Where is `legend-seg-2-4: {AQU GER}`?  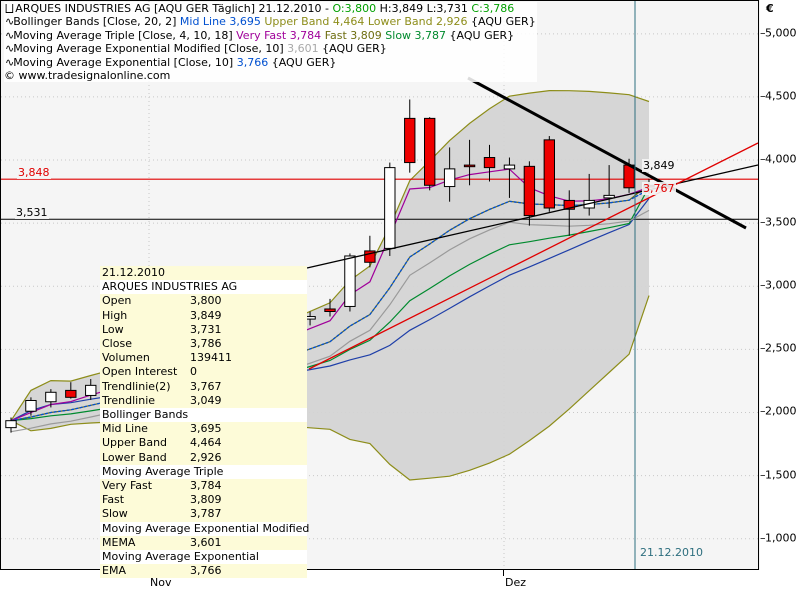
legend-seg-2-4: {AQU GER} is located at coordinates (482, 35).